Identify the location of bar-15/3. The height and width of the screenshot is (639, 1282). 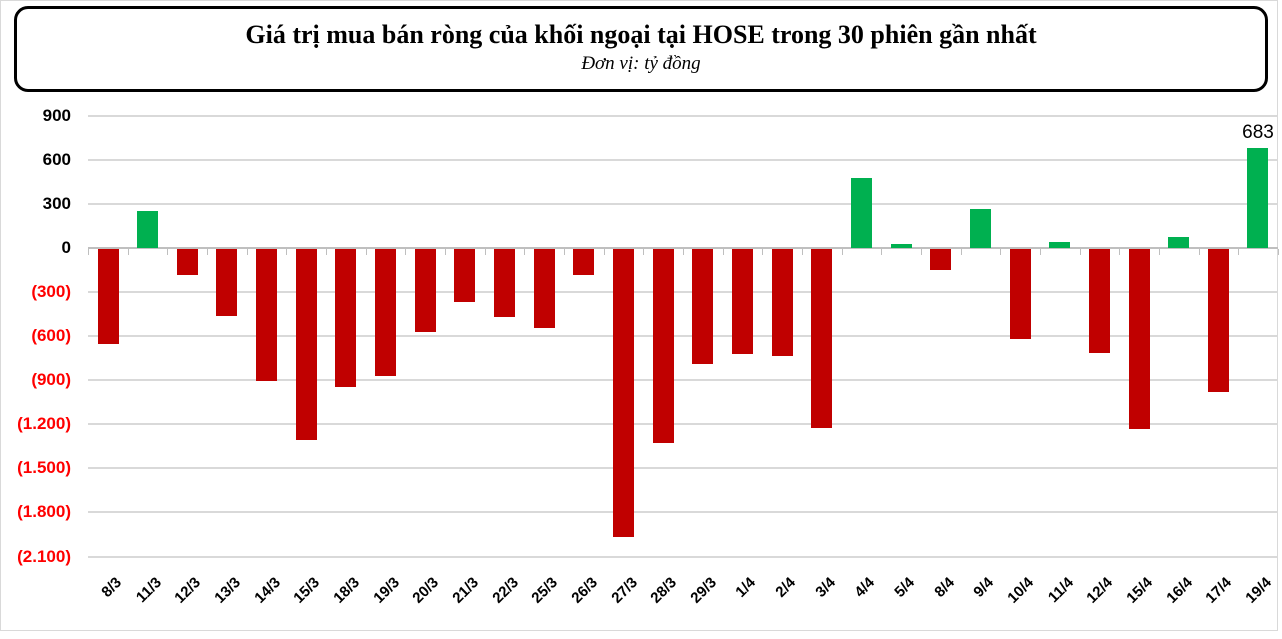
(306, 345).